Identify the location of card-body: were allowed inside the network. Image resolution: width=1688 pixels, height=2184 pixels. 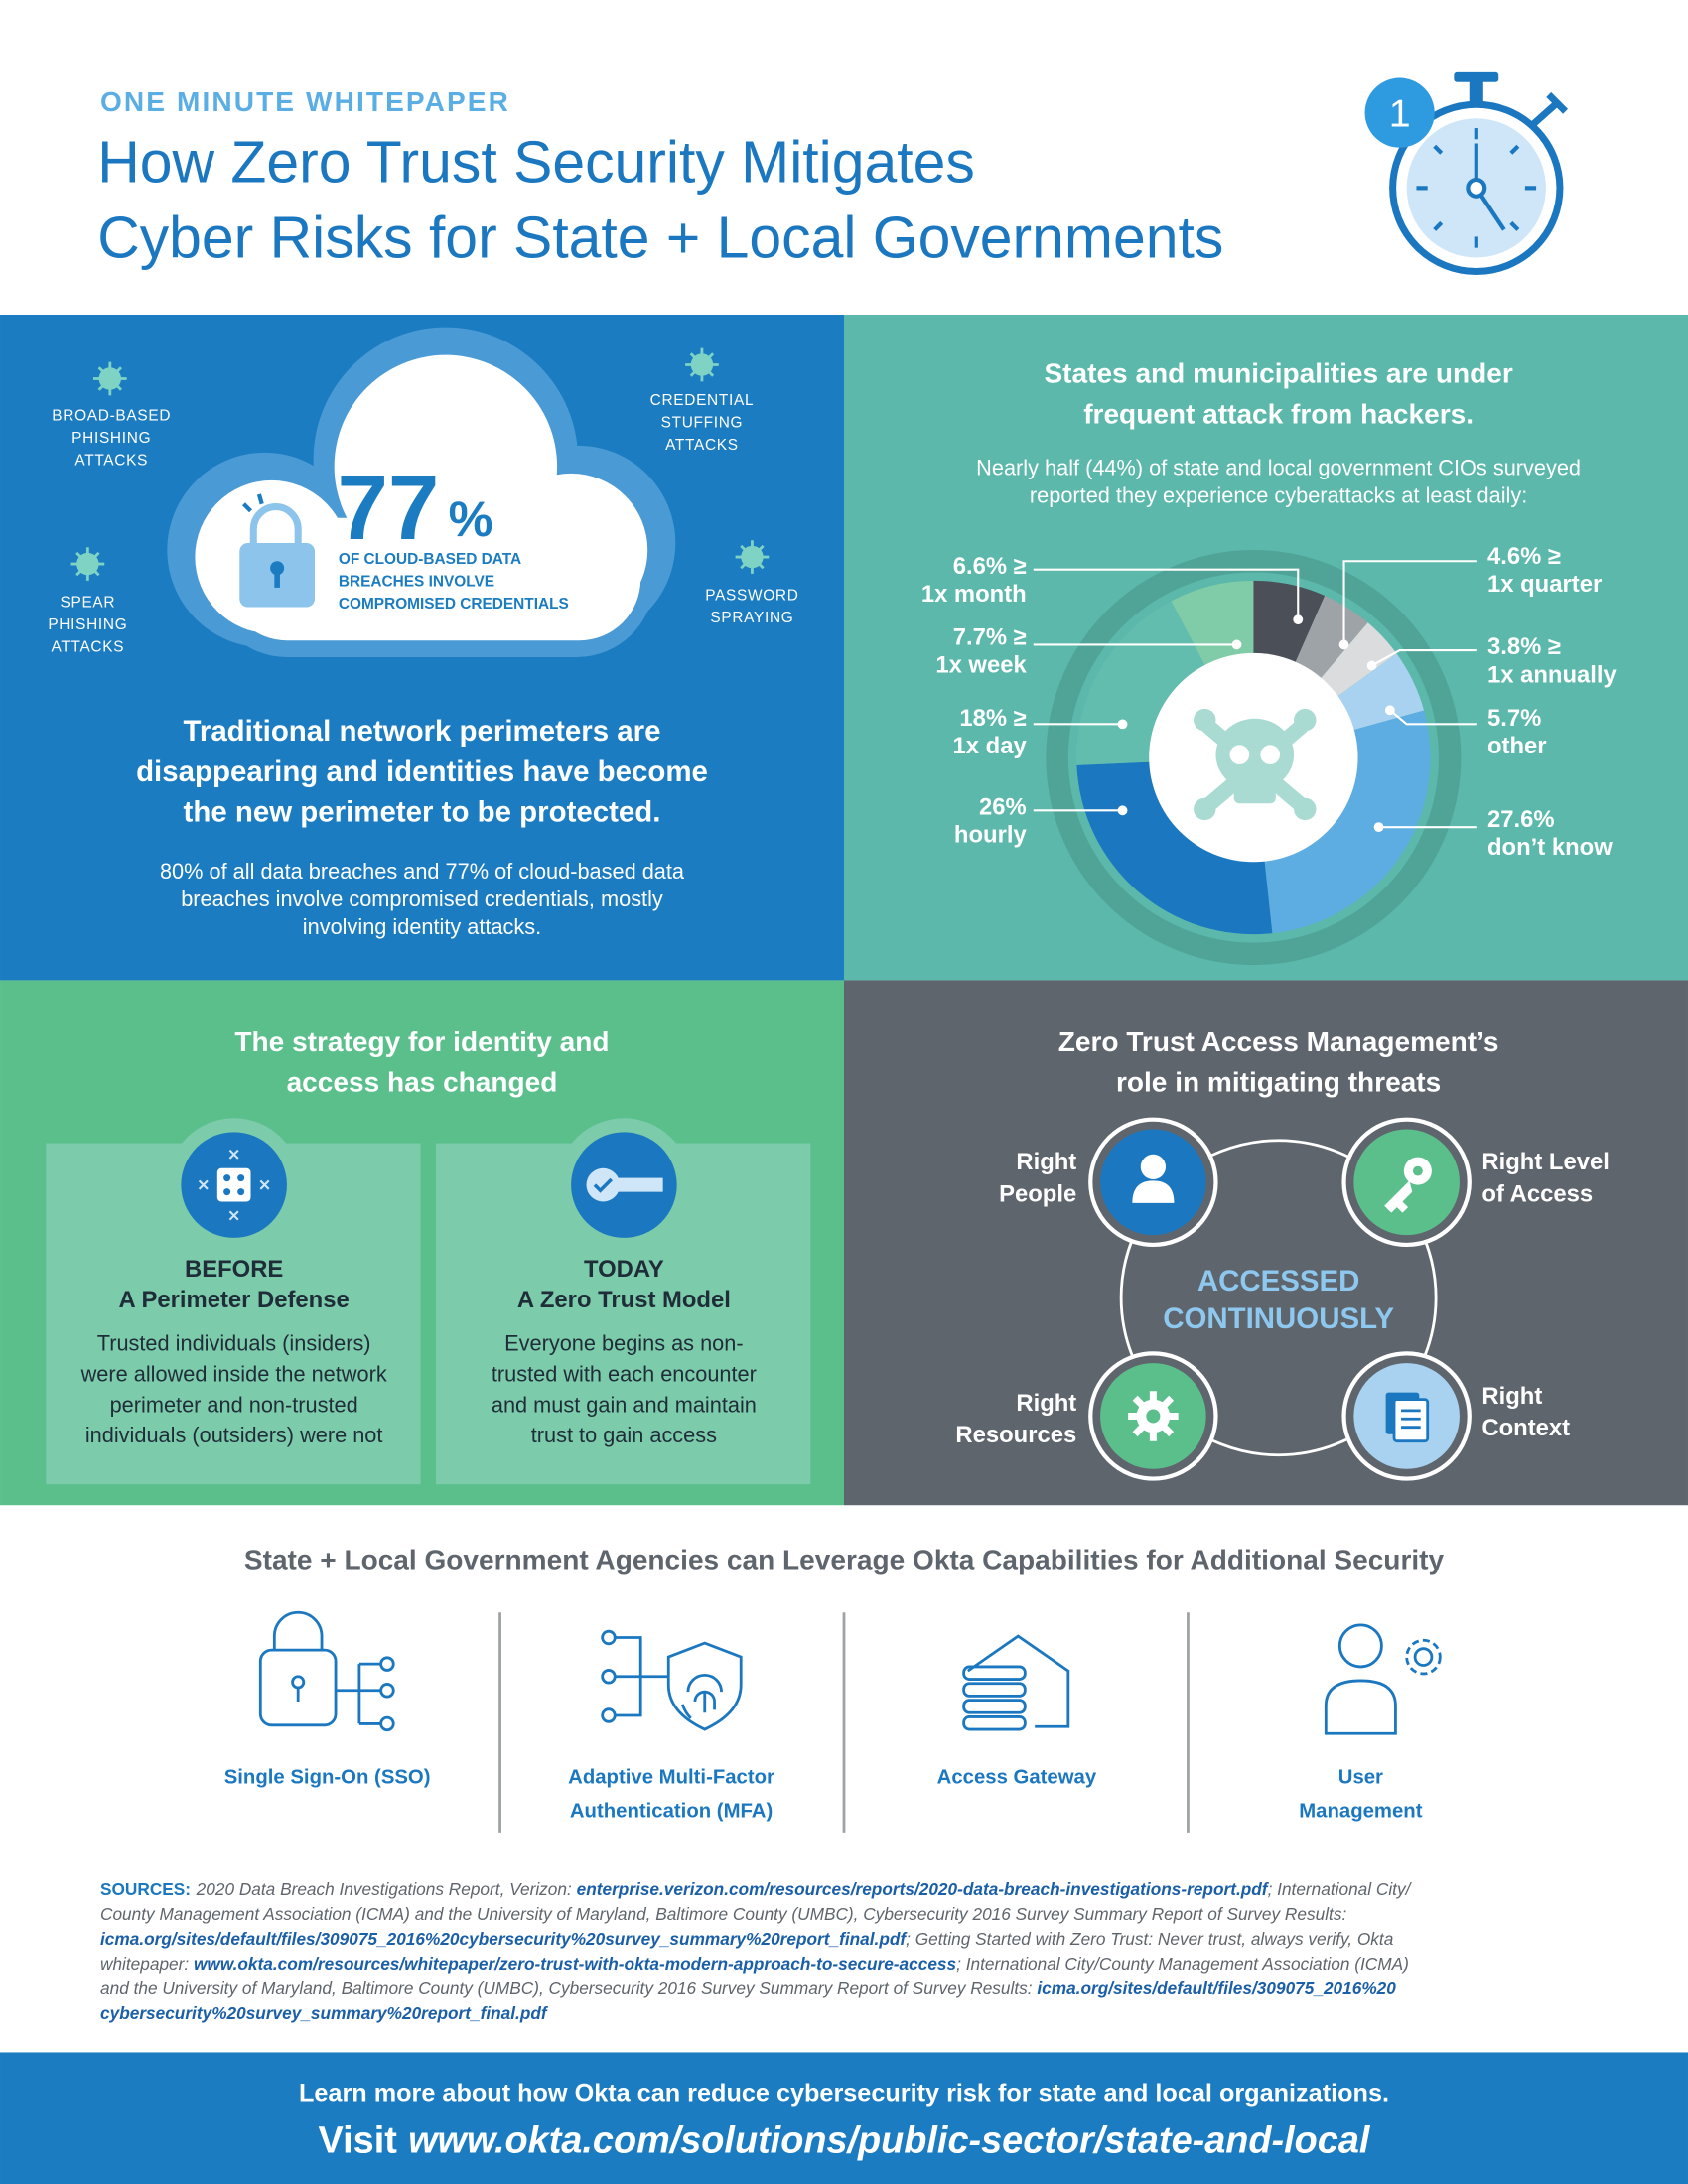
(233, 1373).